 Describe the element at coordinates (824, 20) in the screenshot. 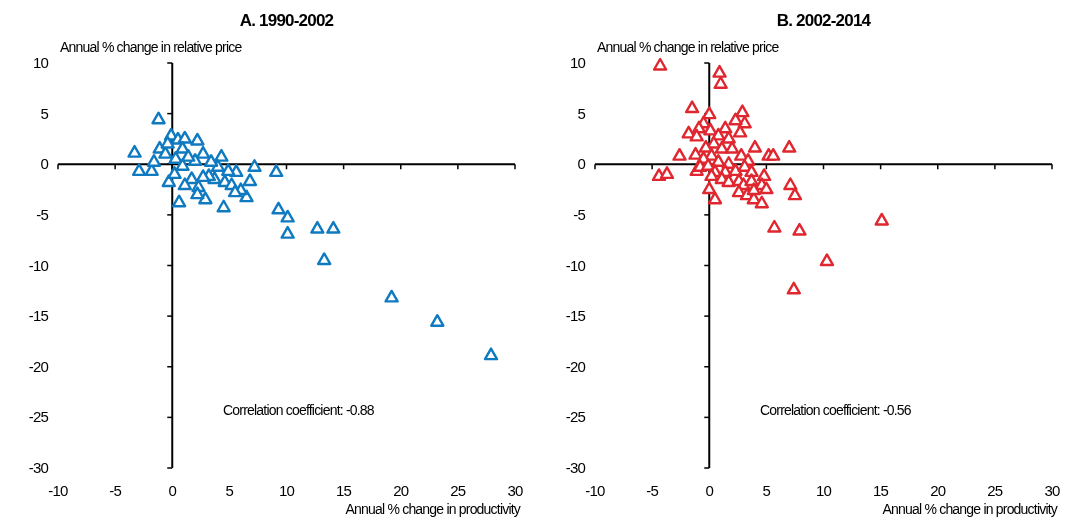

I see `chart-title: B. 2002-2014` at that location.